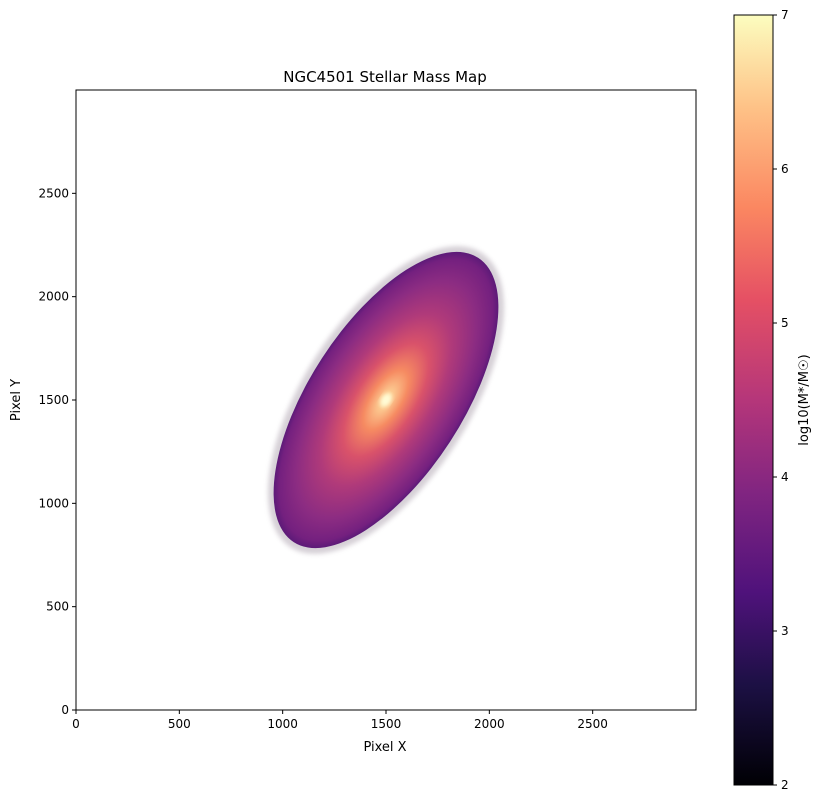 This screenshot has width=824, height=803. I want to click on colorbar-label: log10(M*/M☉), so click(804, 399).